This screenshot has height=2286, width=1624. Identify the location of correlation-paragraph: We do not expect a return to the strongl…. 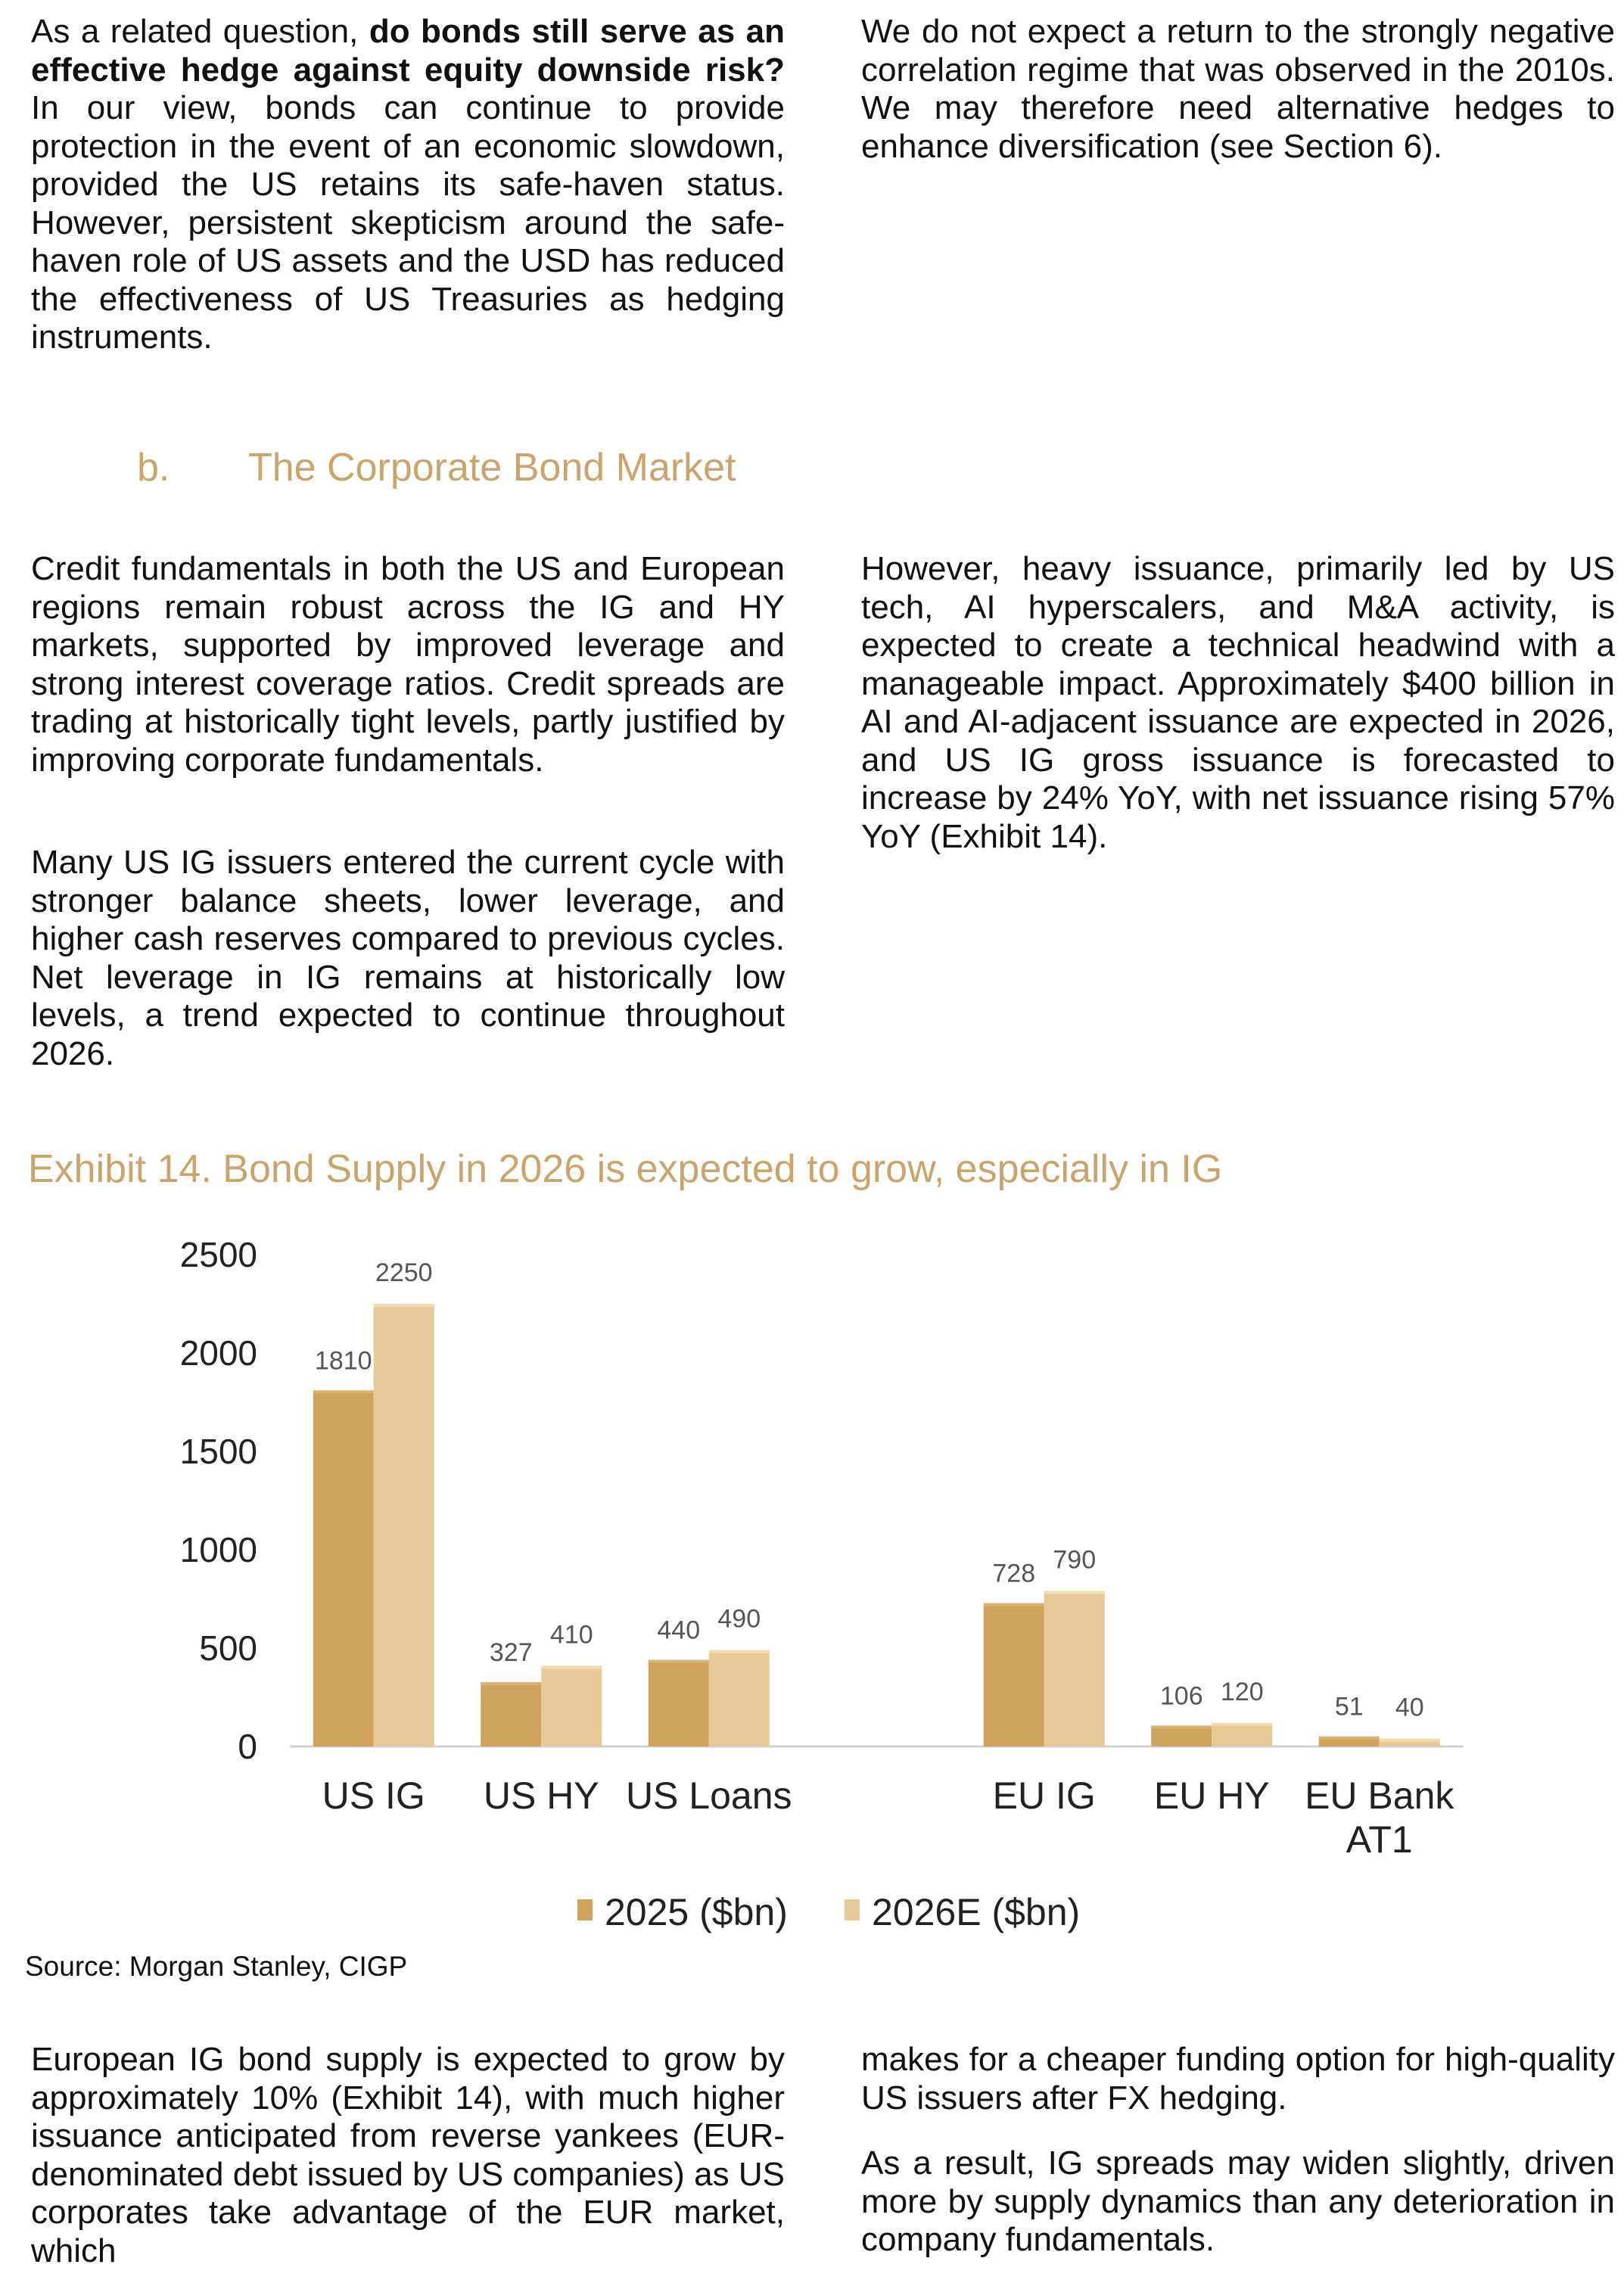
(1238, 89).